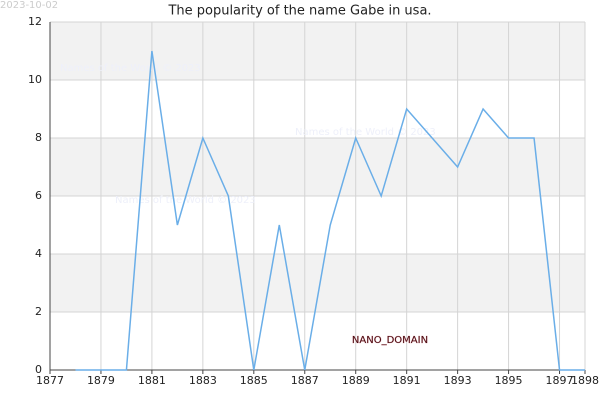  What do you see at coordinates (29, 5) in the screenshot?
I see `date-stamp: 2023-10-02` at bounding box center [29, 5].